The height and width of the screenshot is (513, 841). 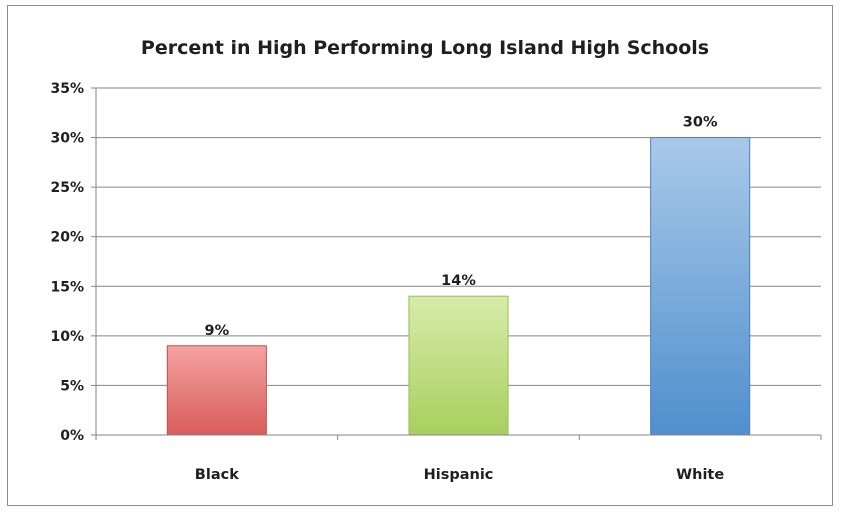 What do you see at coordinates (217, 475) in the screenshot?
I see `category-label-black: Black` at bounding box center [217, 475].